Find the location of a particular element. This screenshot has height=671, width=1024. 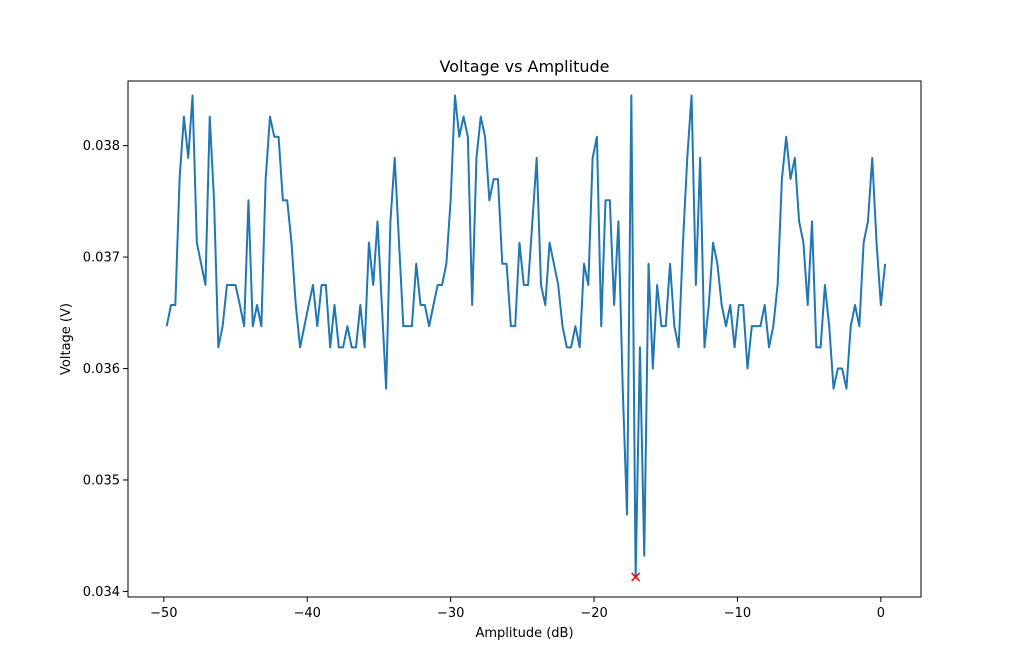

x-tick-label: −20 is located at coordinates (593, 613).